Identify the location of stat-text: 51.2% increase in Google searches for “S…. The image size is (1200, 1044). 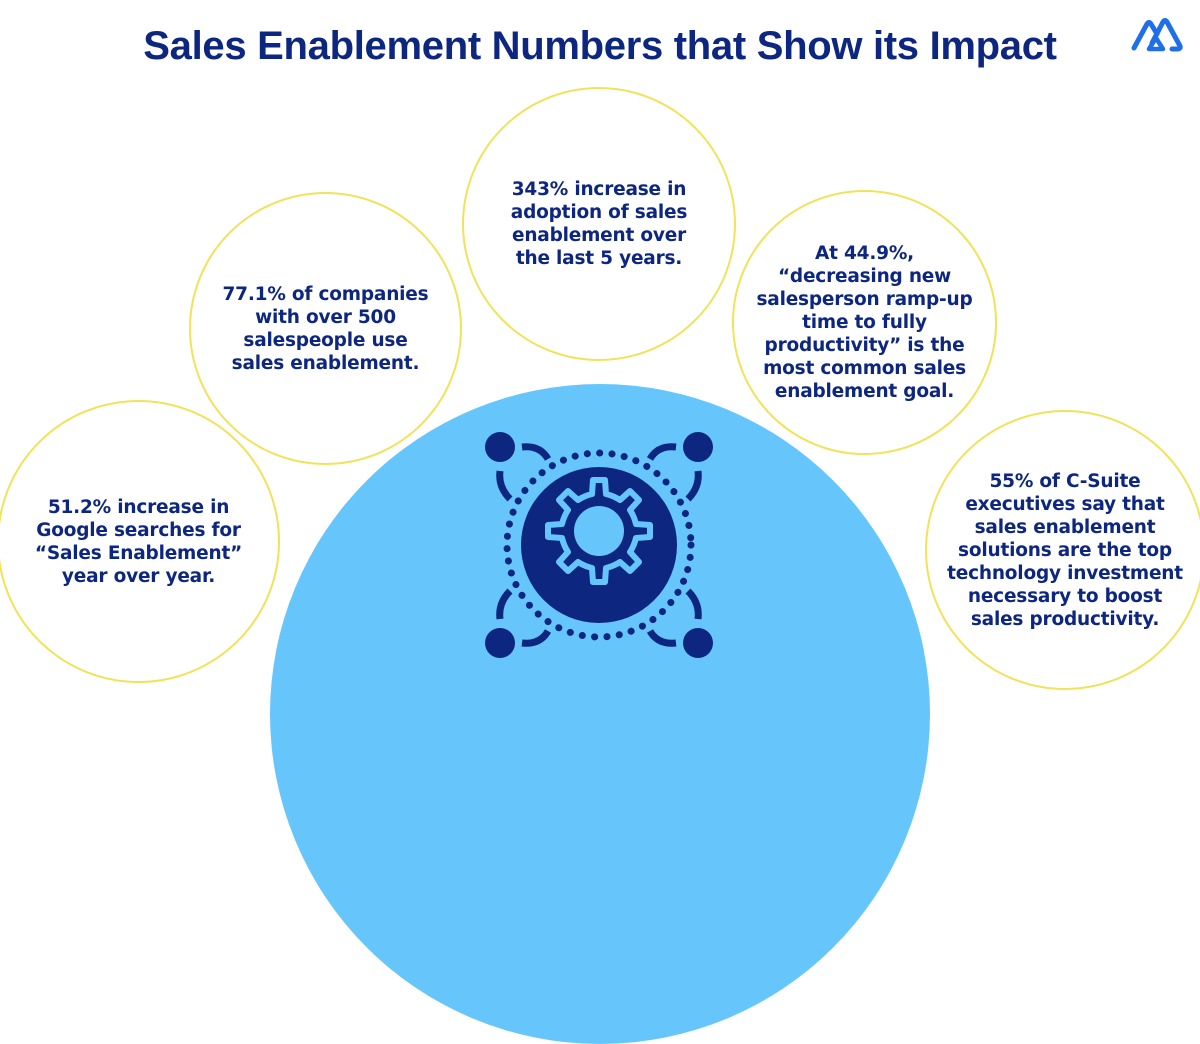
(138, 541).